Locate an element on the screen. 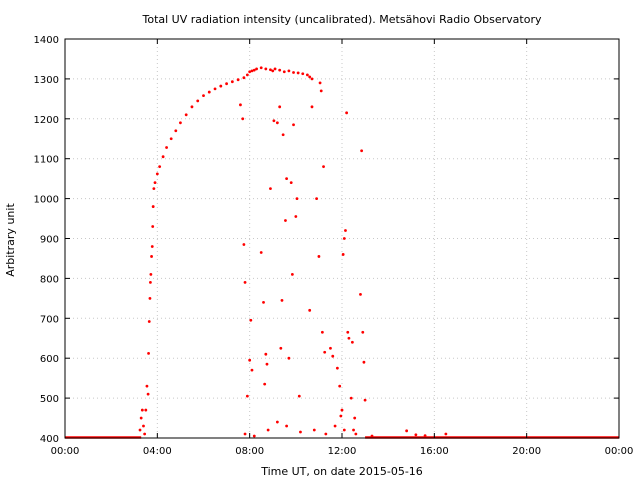 The width and height of the screenshot is (640, 480). y-tick-label: 1400 is located at coordinates (46, 40).